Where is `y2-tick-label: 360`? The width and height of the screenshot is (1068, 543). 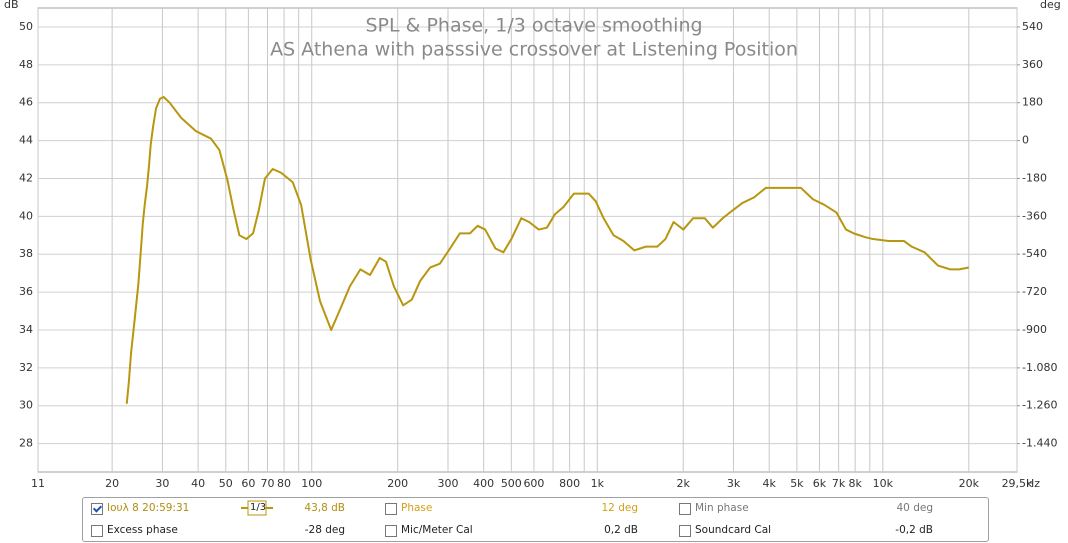 y2-tick-label: 360 is located at coordinates (1032, 64).